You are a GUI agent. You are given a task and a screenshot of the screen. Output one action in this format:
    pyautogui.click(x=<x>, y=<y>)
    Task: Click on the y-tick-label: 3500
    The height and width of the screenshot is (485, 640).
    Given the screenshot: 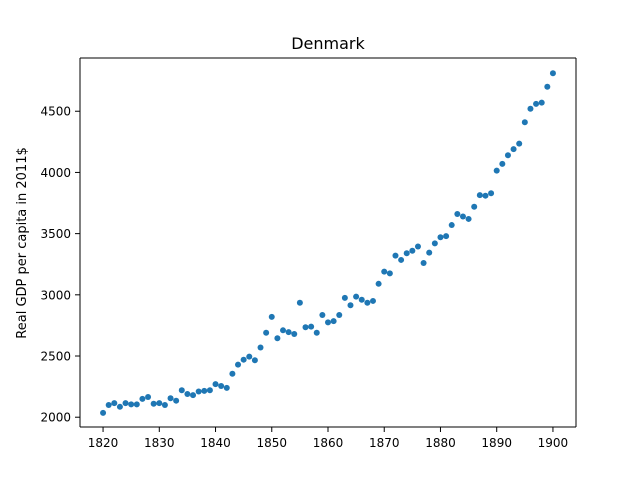 What is the action you would take?
    pyautogui.click(x=55, y=234)
    